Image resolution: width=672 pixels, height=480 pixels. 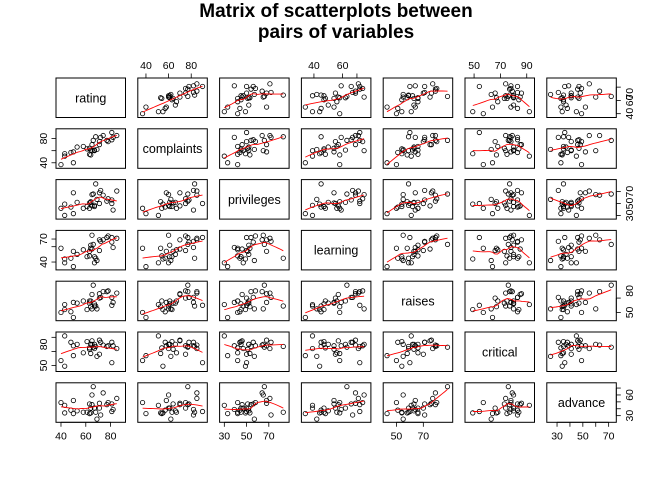 I want to click on tick-label: 50, so click(x=630, y=312).